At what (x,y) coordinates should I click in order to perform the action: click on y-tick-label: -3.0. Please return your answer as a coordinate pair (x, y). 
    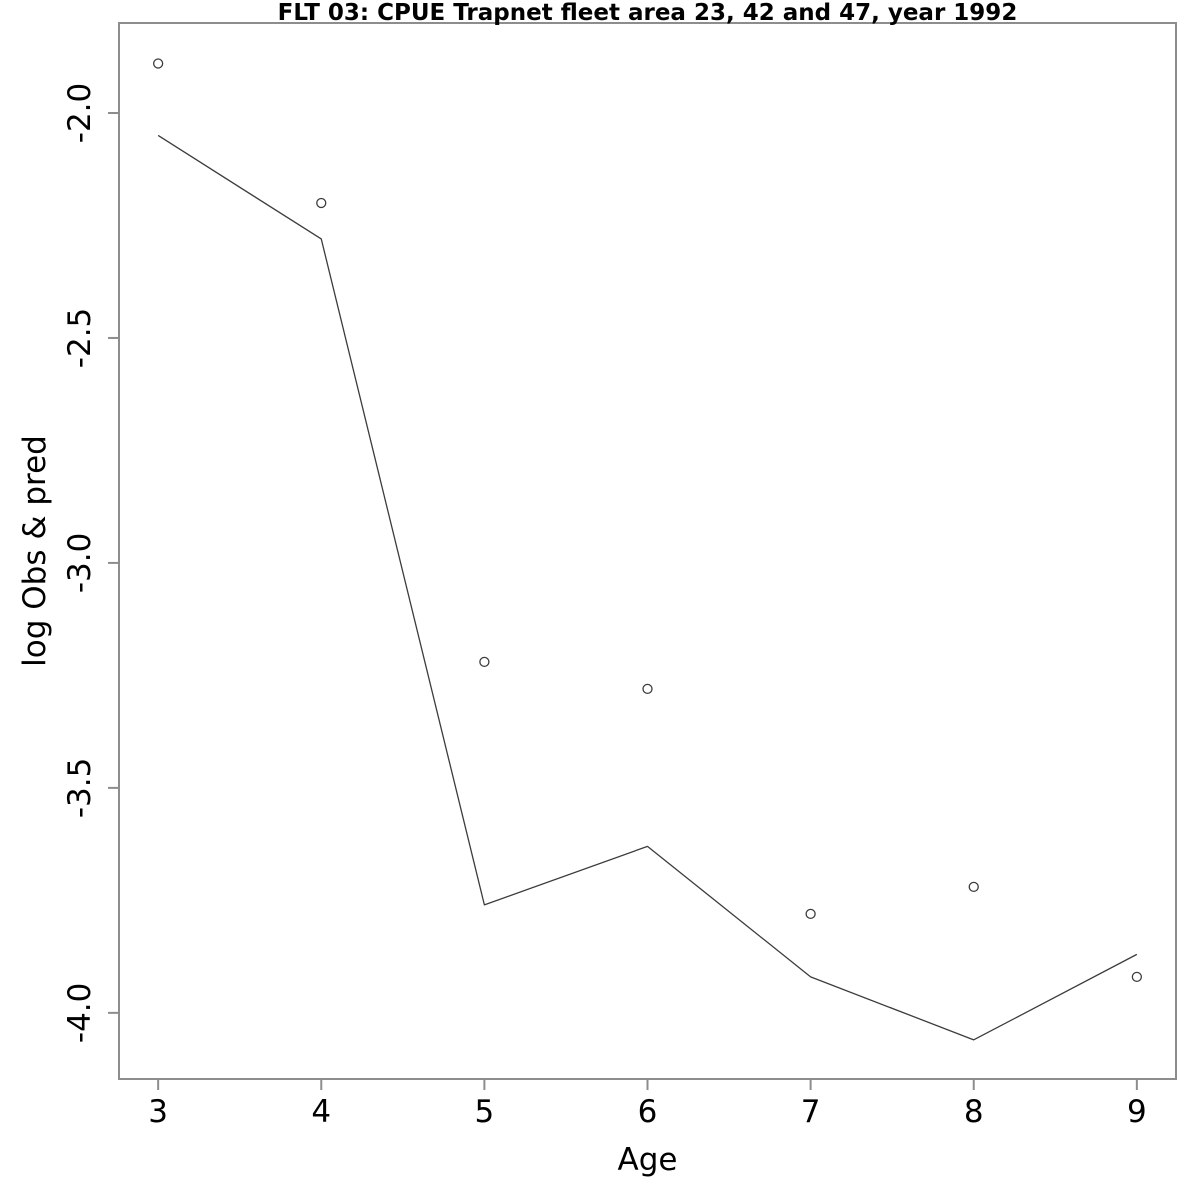
    Looking at the image, I should click on (80, 563).